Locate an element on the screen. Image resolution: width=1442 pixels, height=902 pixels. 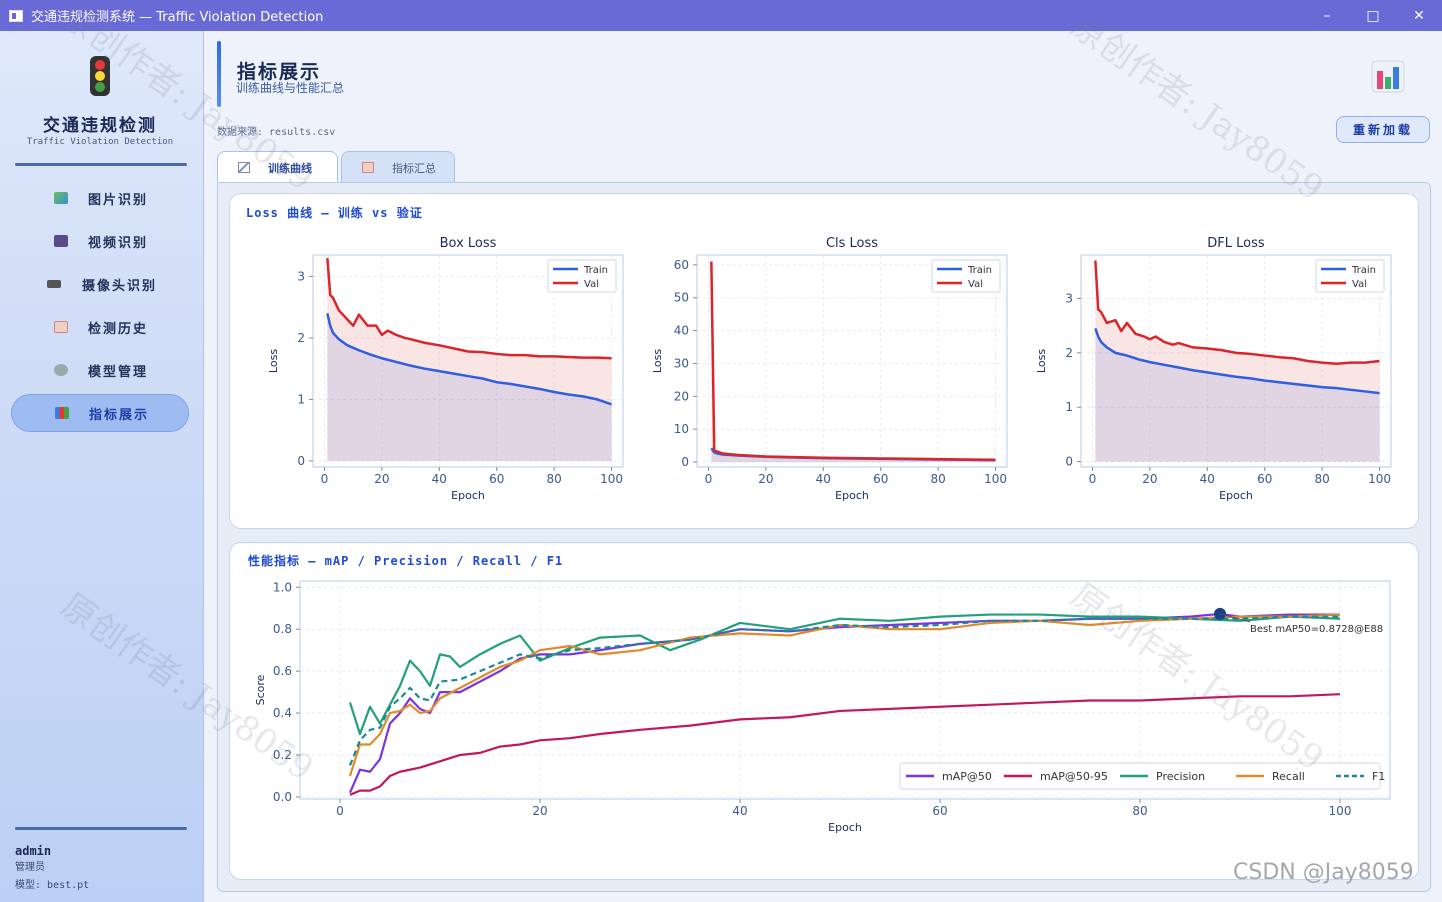
header-accent-bar is located at coordinates (219, 74).